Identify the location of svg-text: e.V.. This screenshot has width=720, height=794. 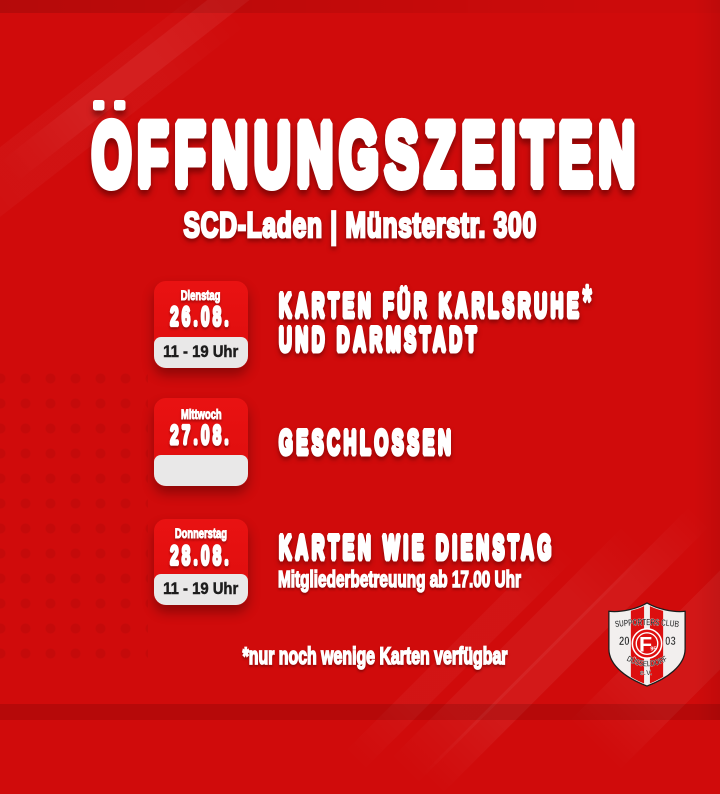
(646, 672).